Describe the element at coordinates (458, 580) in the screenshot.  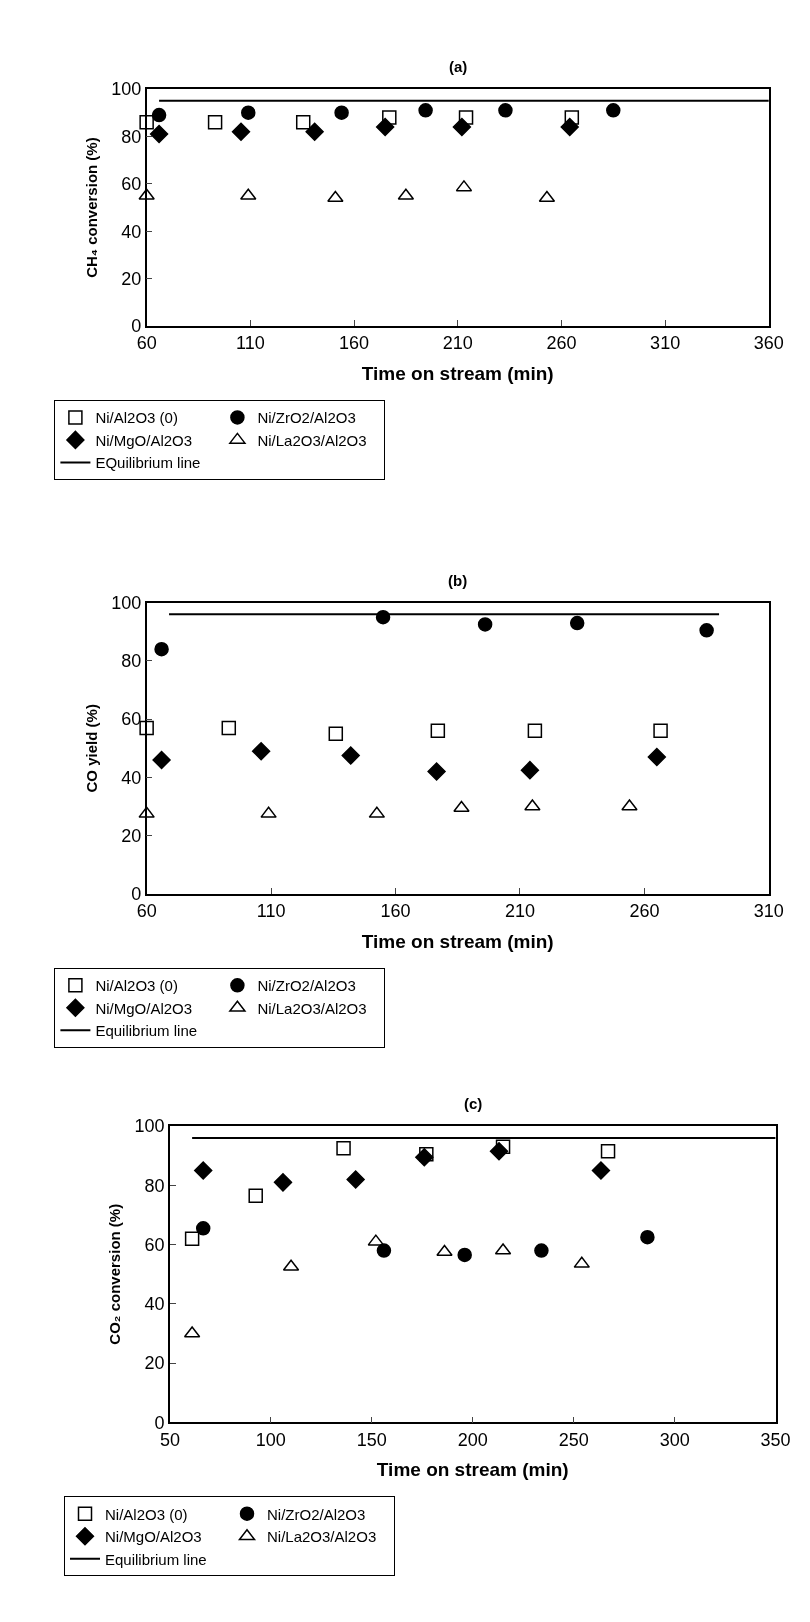
I see `chart-title: (b)` at that location.